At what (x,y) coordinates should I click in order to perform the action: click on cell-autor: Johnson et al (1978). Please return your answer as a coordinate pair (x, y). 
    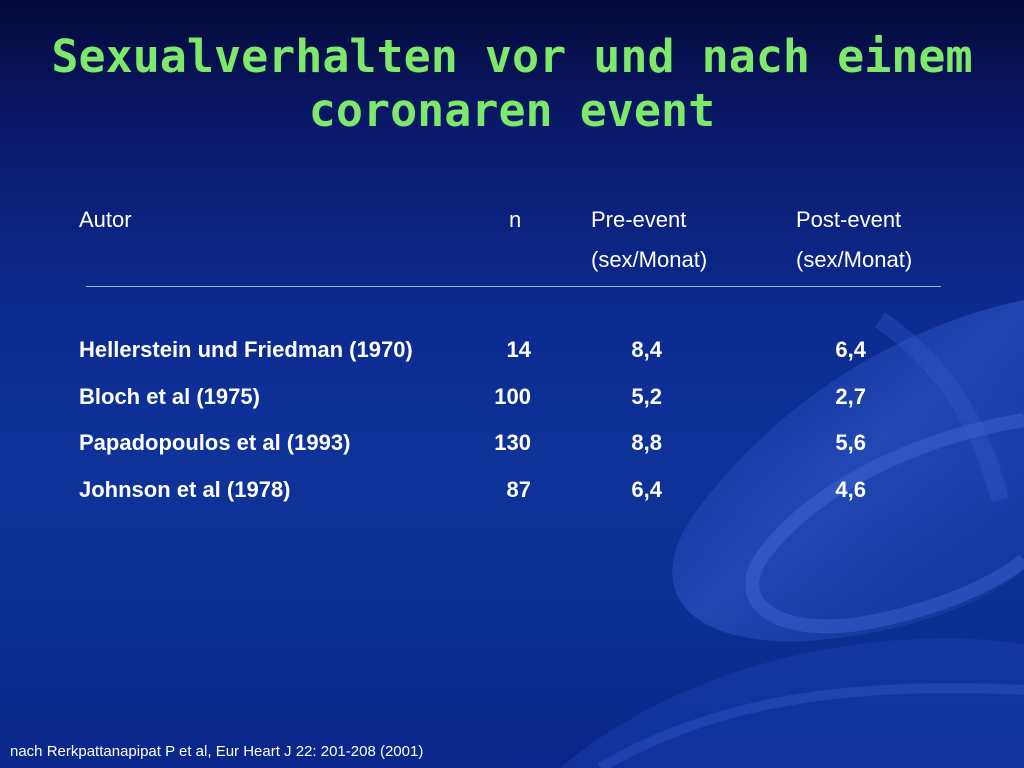
    Looking at the image, I should click on (185, 489).